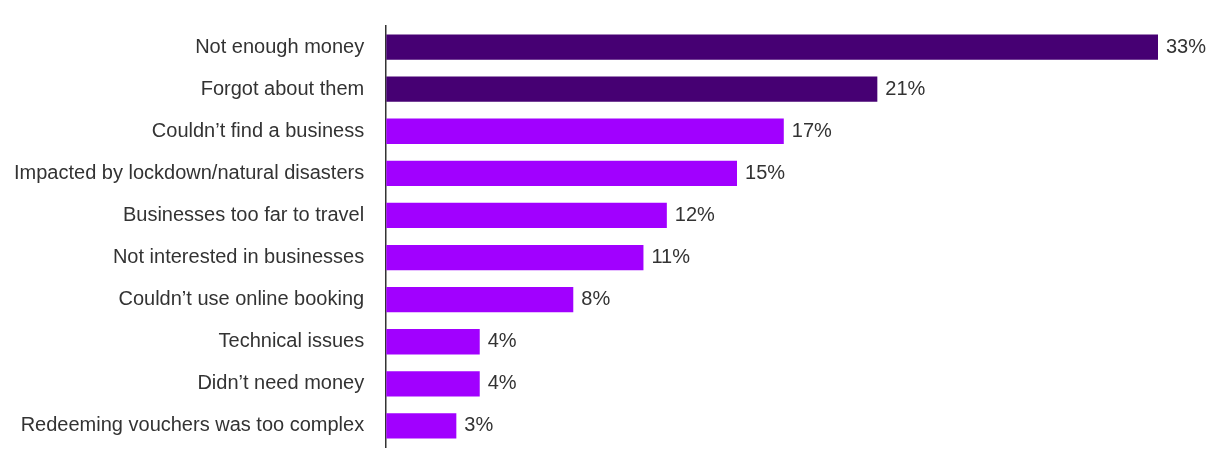 Image resolution: width=1220 pixels, height=473 pixels. I want to click on y-tick-label: Not interested in businesses, so click(238, 256).